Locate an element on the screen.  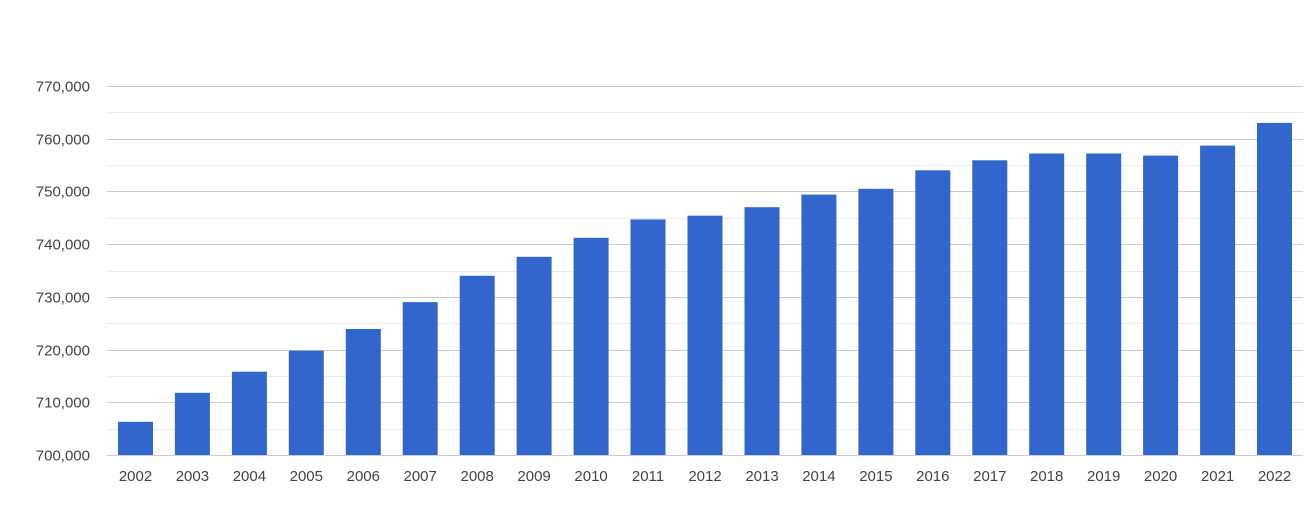
bar-2021 is located at coordinates (1218, 300).